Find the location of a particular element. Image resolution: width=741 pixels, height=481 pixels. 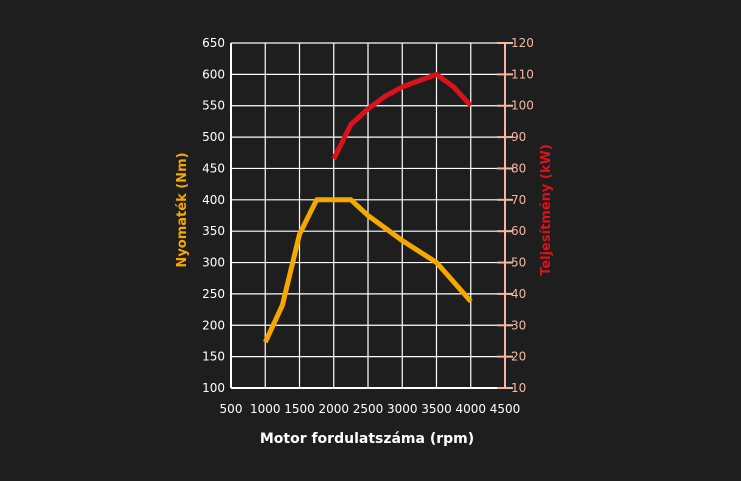

right-tick-label: 120 is located at coordinates (522, 43).